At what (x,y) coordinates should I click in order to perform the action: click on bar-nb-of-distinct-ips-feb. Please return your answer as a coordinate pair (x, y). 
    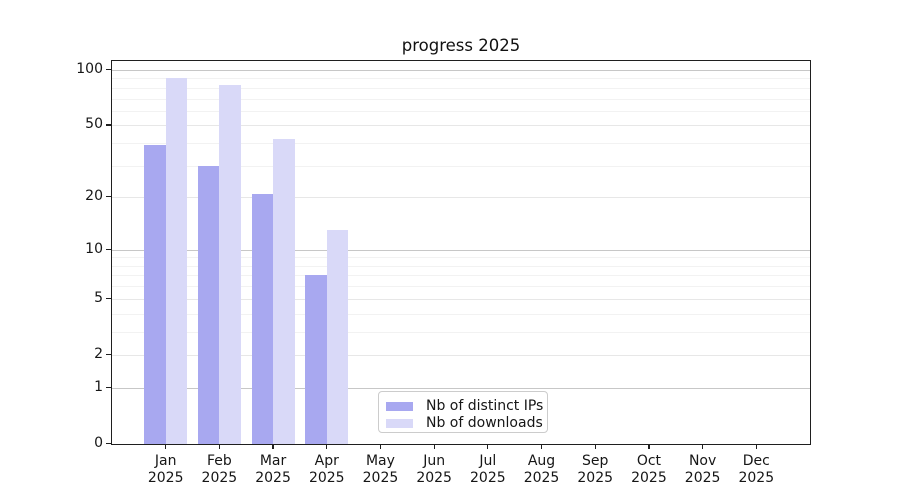
    Looking at the image, I should click on (208, 304).